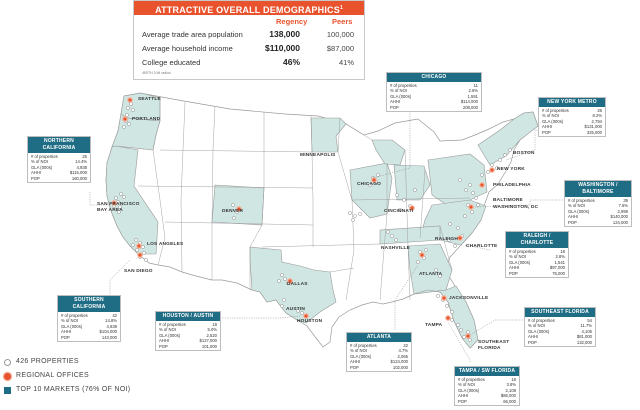 The image size is (640, 410). What do you see at coordinates (422, 255) in the screenshot?
I see `office-atlanta` at bounding box center [422, 255].